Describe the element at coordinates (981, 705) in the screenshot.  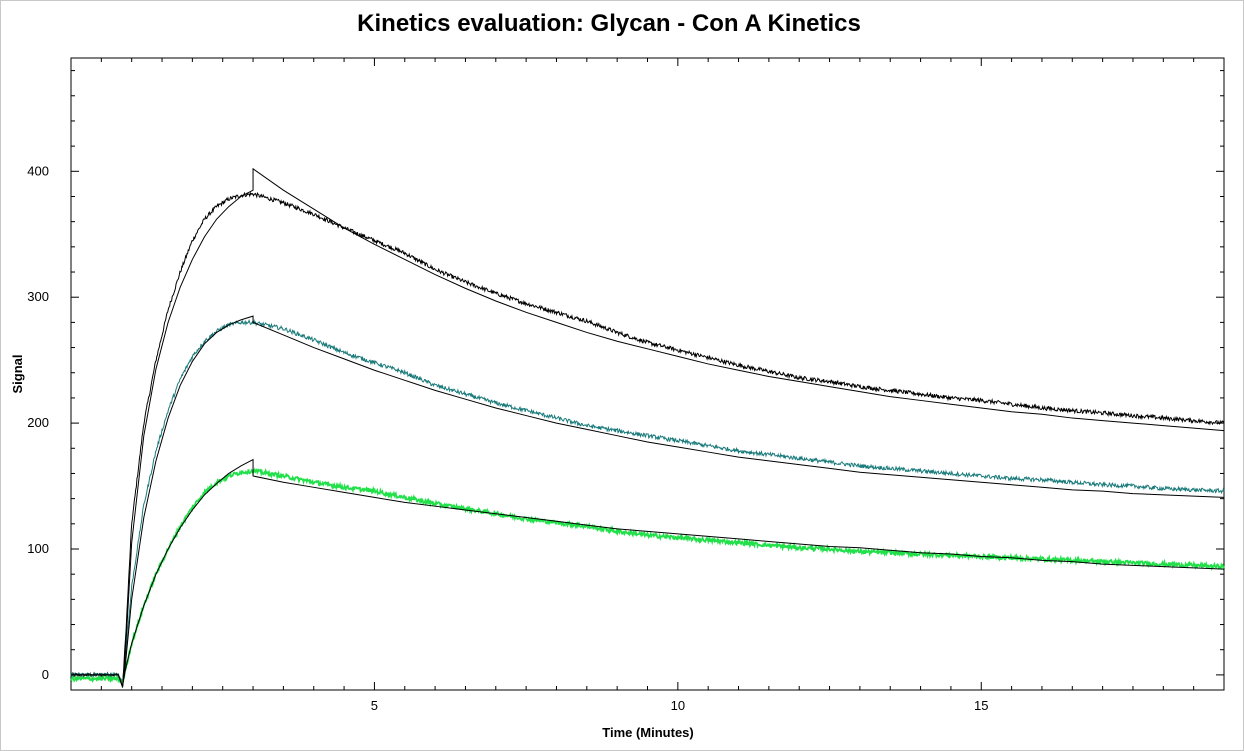
I see `x-tick-label: 15` at that location.